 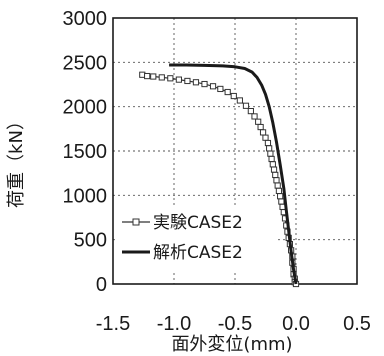 I want to click on legend-label-analysis: 解析CASE2, so click(x=198, y=253).